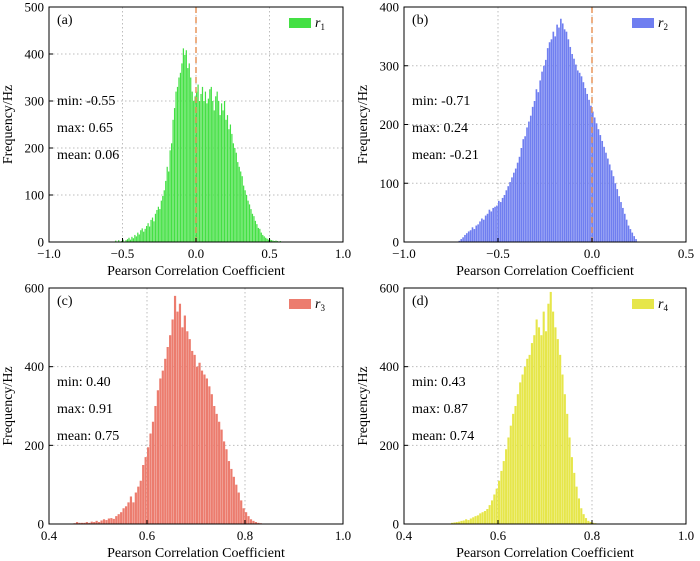 Image resolution: width=700 pixels, height=561 pixels. What do you see at coordinates (85, 128) in the screenshot?
I see `stat-line: max: 0.65` at bounding box center [85, 128].